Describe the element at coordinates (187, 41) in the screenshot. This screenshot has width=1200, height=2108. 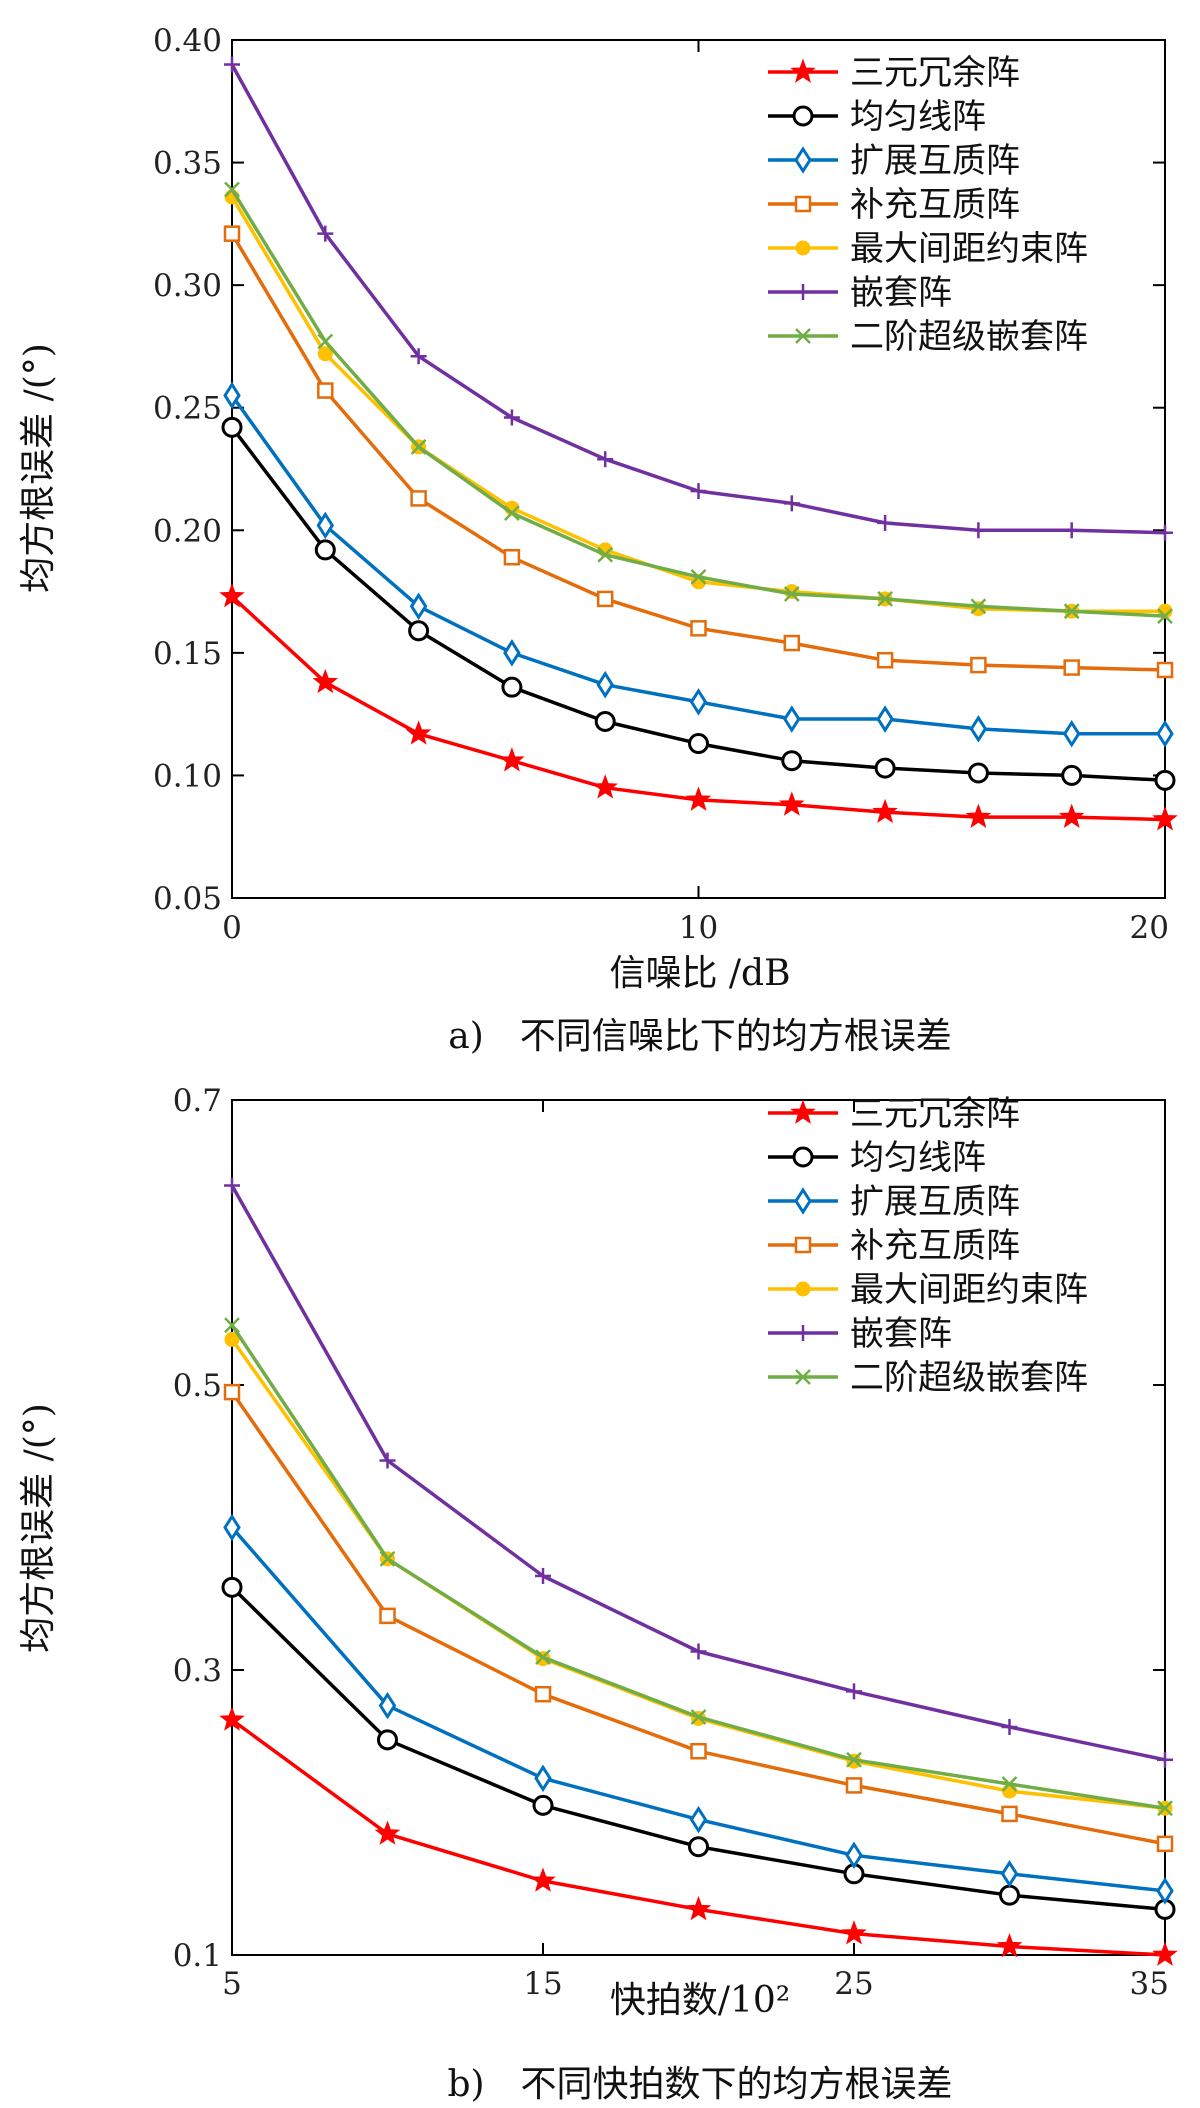
I see `y-tick-label: 0.40` at that location.